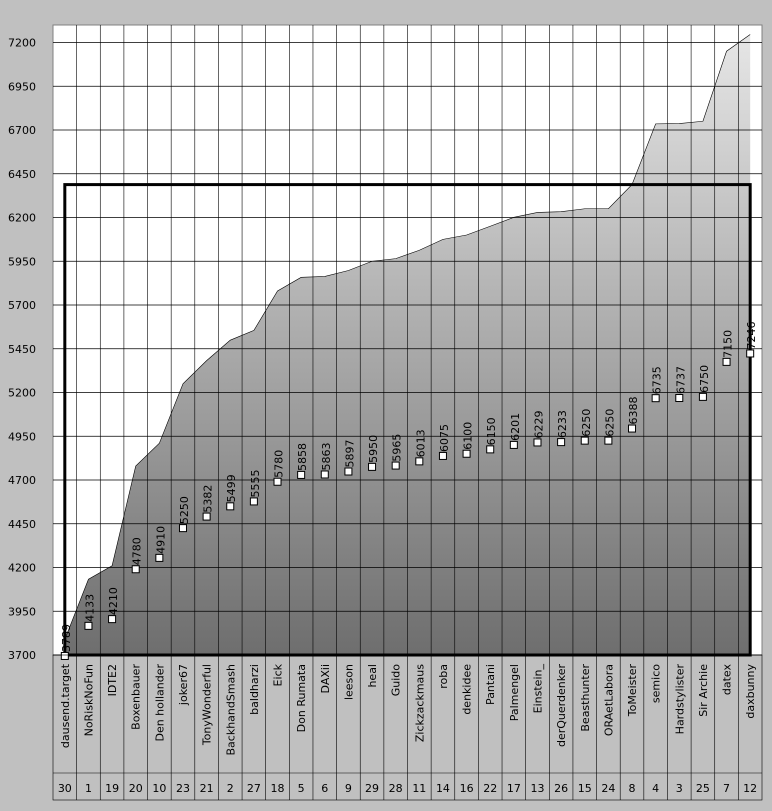  What do you see at coordinates (443, 788) in the screenshot?
I see `rank-label: 14` at bounding box center [443, 788].